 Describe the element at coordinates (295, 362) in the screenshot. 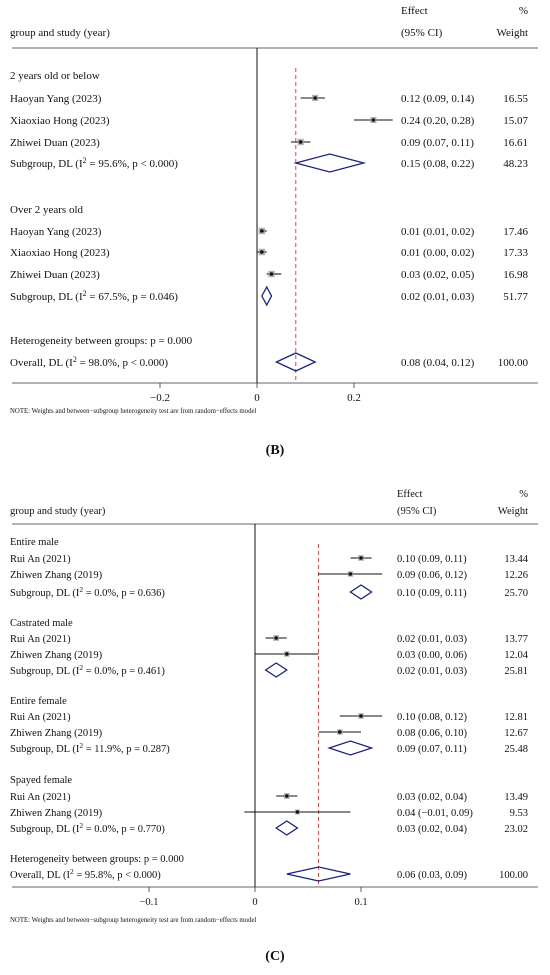

I see `p1-overall-diamond` at that location.